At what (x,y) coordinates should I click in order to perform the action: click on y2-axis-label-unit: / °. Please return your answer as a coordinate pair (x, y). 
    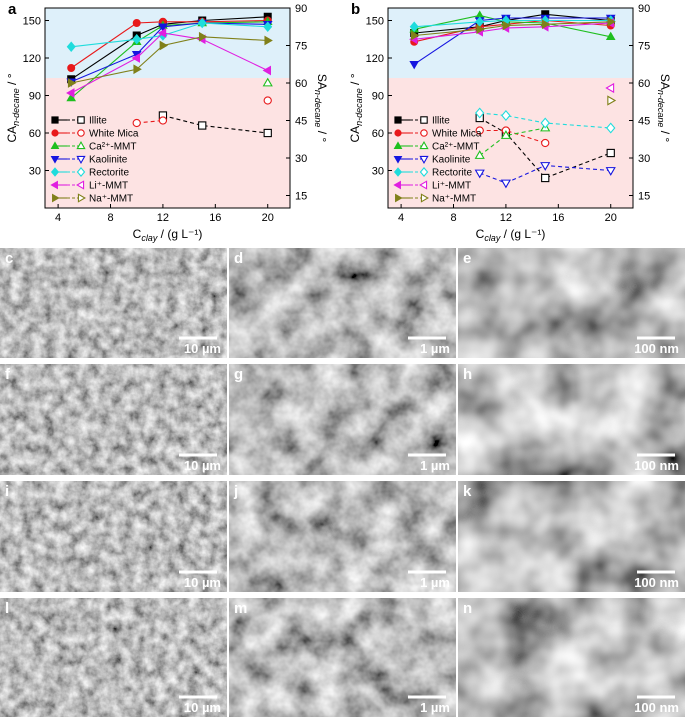
    Looking at the image, I should click on (665, 134).